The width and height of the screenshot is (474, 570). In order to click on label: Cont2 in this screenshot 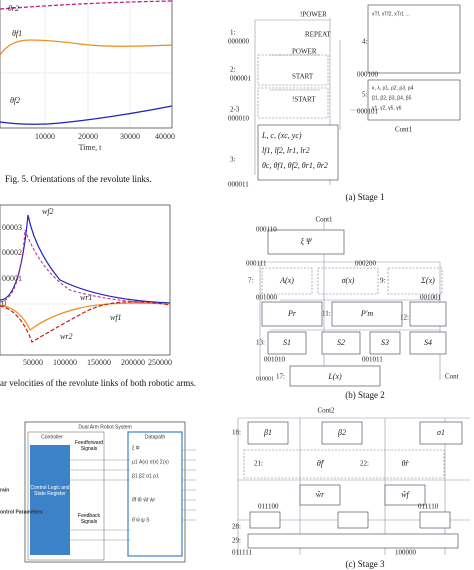, I will do `click(326, 411)`.